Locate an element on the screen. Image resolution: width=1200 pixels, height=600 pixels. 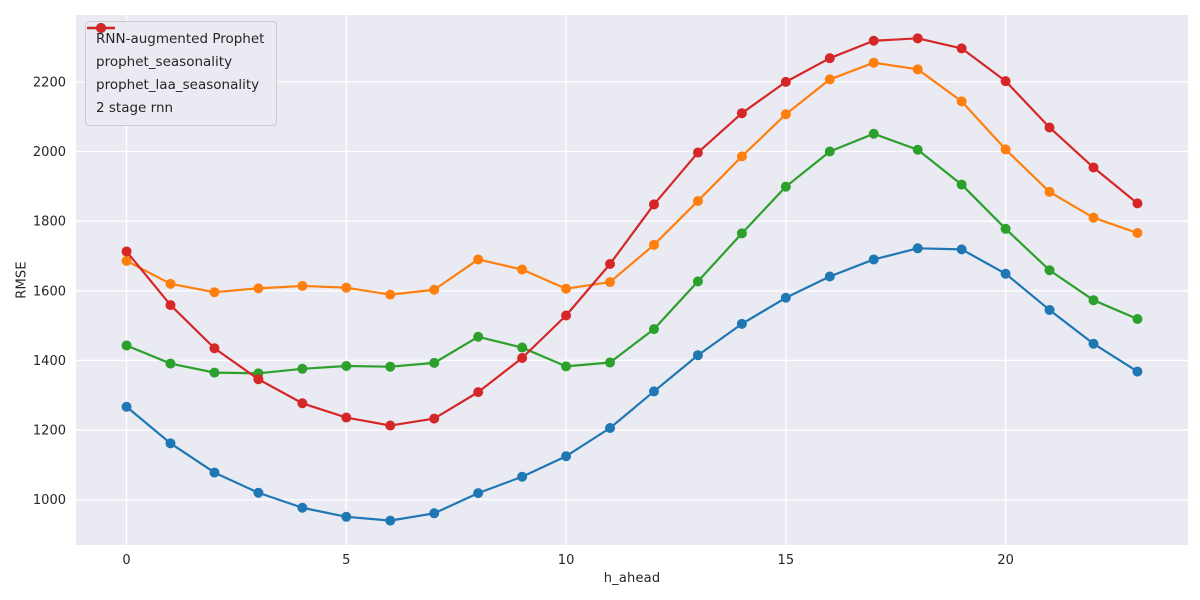
legend-item-prophet-seasonality: prophet_seasonality is located at coordinates (175, 47).